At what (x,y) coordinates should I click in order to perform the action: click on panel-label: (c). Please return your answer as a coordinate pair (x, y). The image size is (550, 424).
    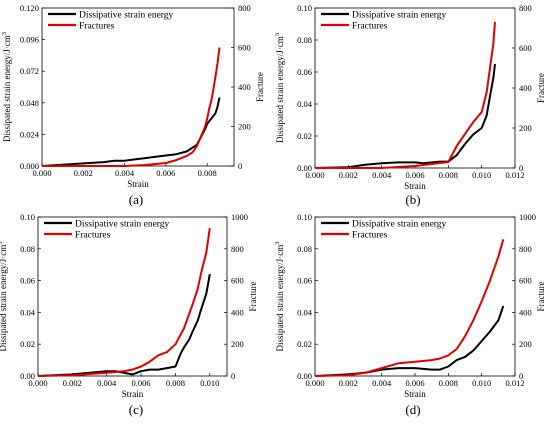
    Looking at the image, I should click on (136, 409).